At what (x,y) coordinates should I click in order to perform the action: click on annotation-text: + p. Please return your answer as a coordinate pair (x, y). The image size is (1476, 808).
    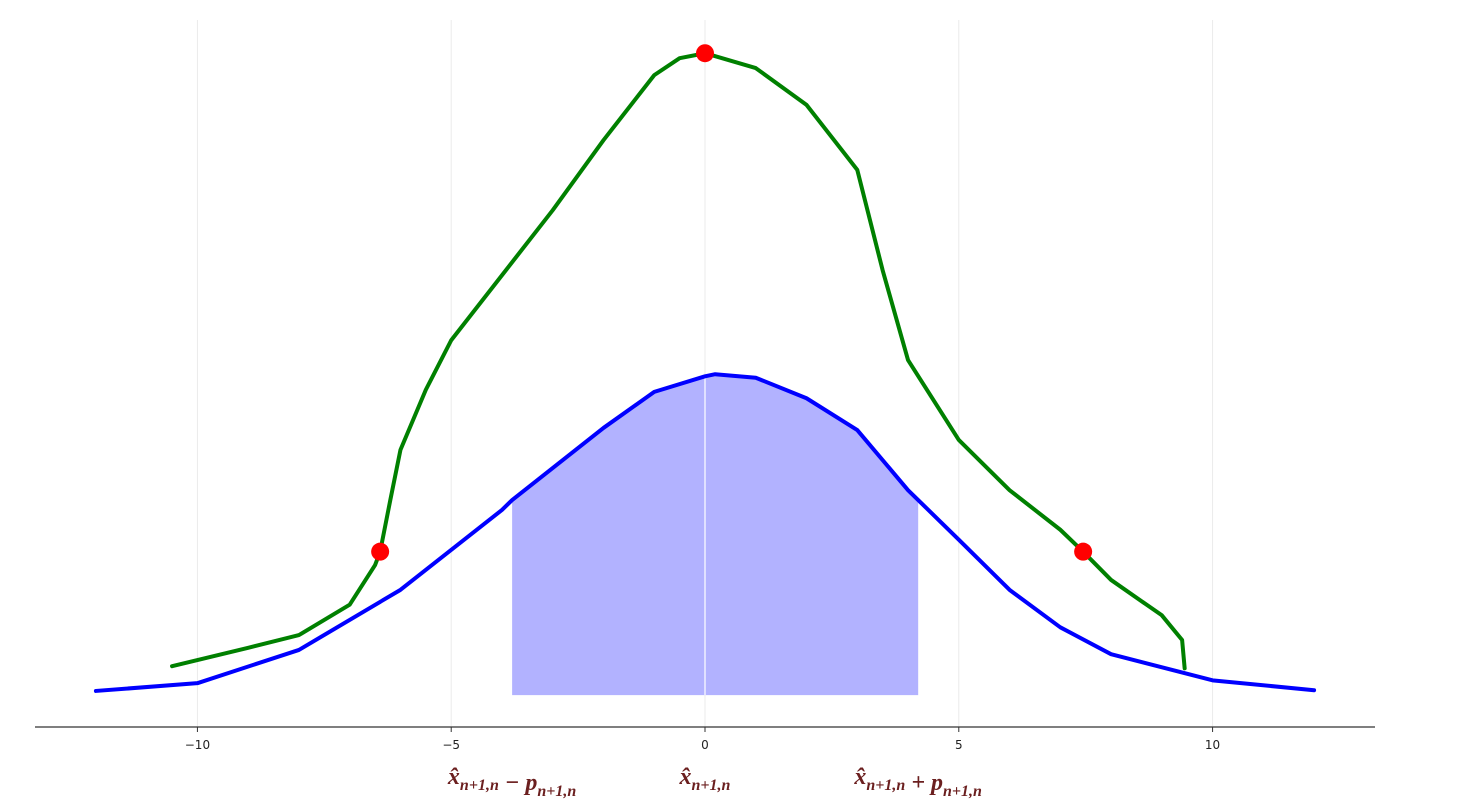
    Looking at the image, I should click on (924, 783).